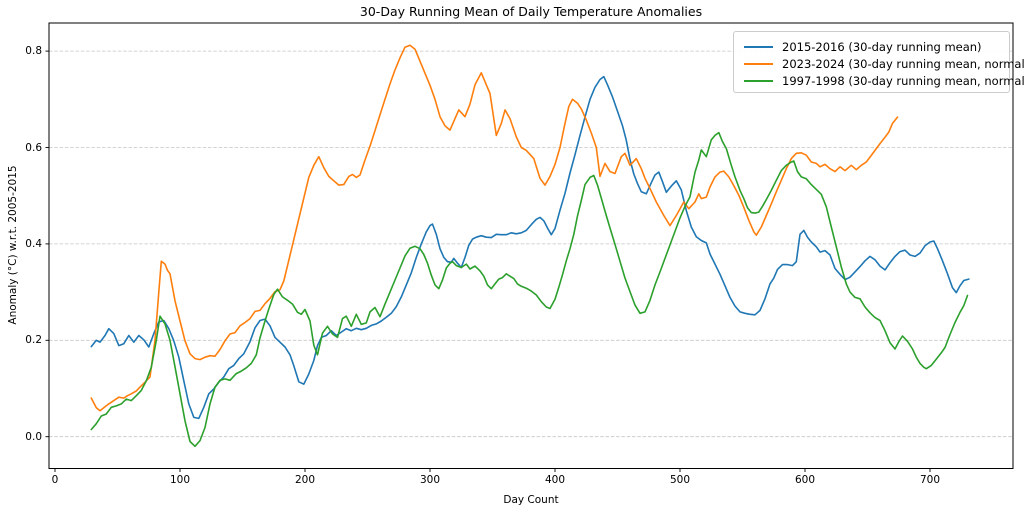 This screenshot has height=512, width=1024. I want to click on legend-label: 2015-2016 (30-day running mean), so click(882, 46).